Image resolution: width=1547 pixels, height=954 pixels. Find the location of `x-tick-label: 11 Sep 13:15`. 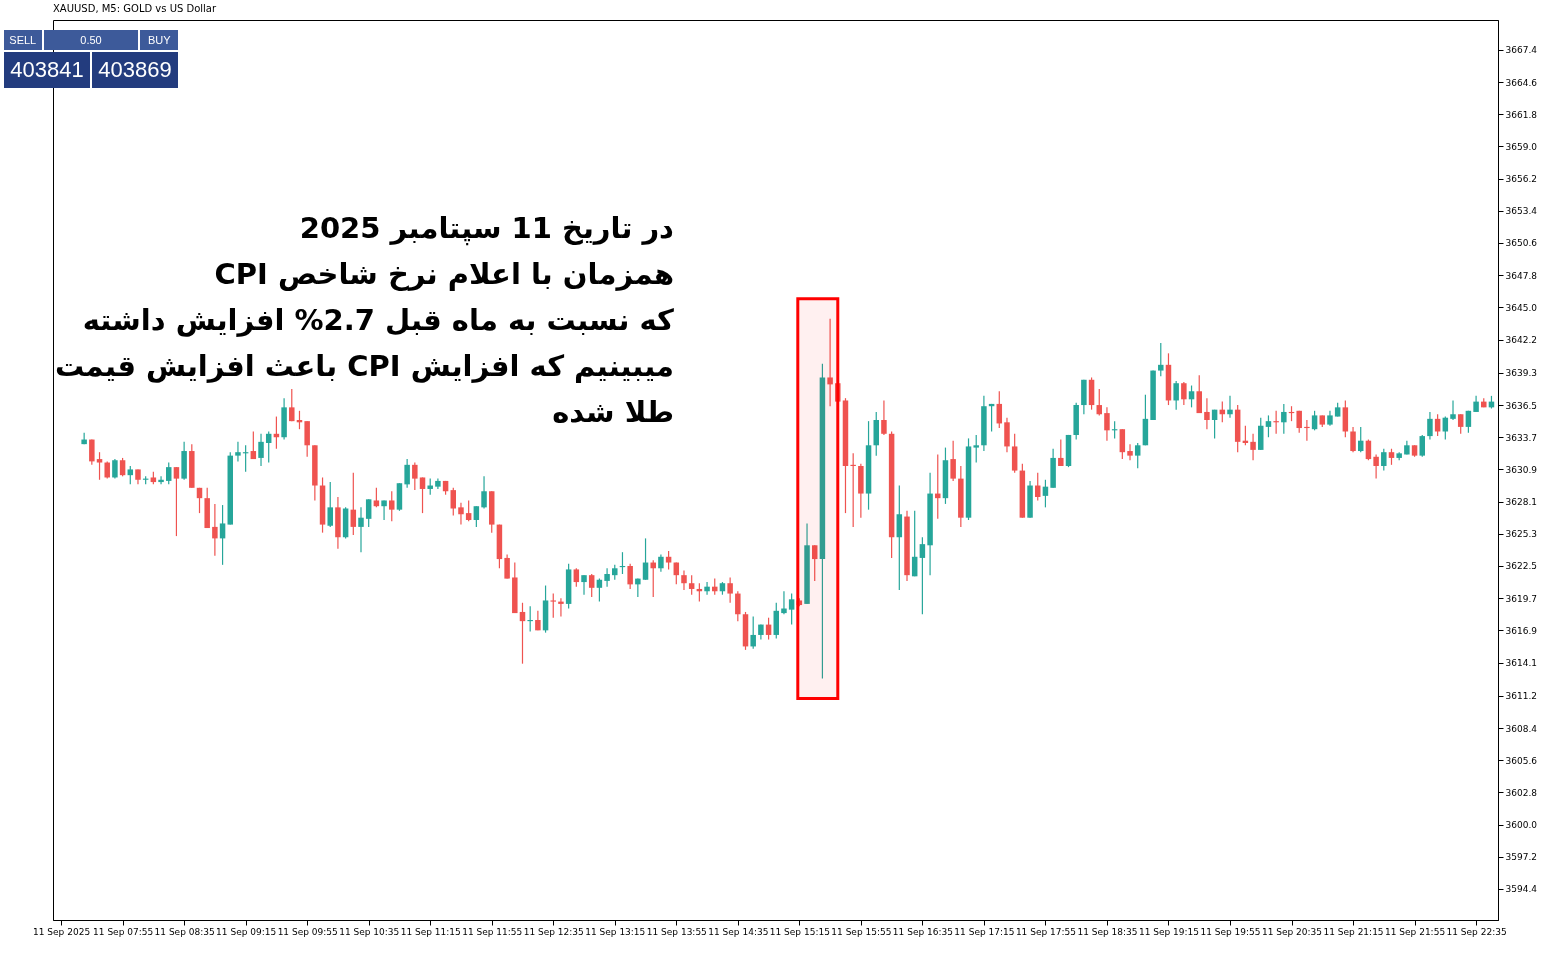

x-tick-label: 11 Sep 13:15 is located at coordinates (615, 931).